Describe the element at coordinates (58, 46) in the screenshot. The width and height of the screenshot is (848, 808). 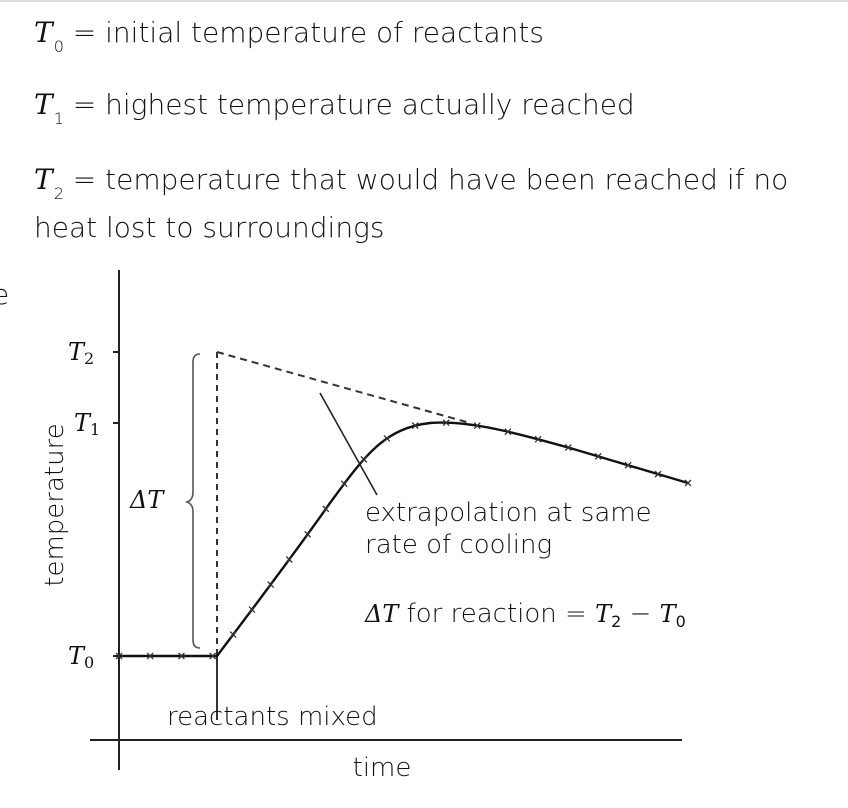
I see `subscript: 0` at that location.